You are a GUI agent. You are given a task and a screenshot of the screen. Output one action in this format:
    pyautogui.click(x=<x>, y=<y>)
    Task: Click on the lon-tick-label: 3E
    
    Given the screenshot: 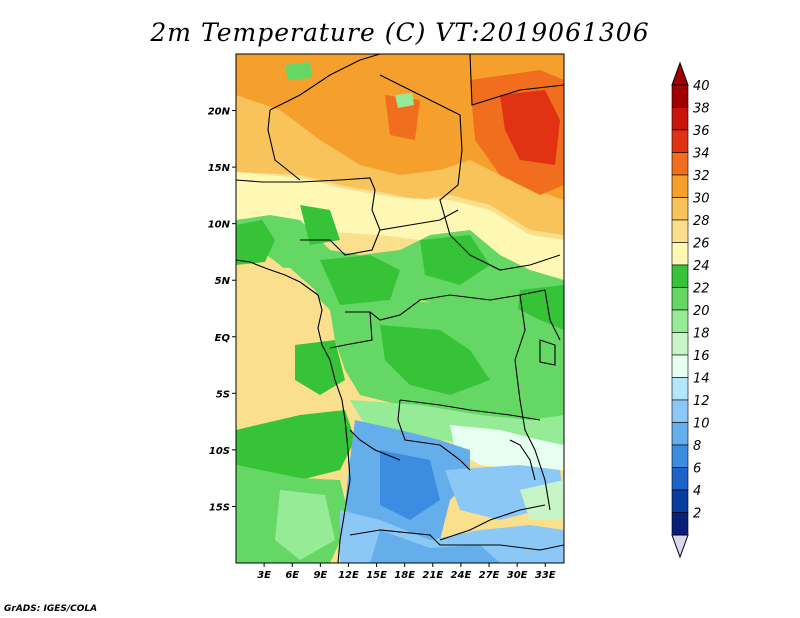 What is the action you would take?
    pyautogui.click(x=264, y=575)
    